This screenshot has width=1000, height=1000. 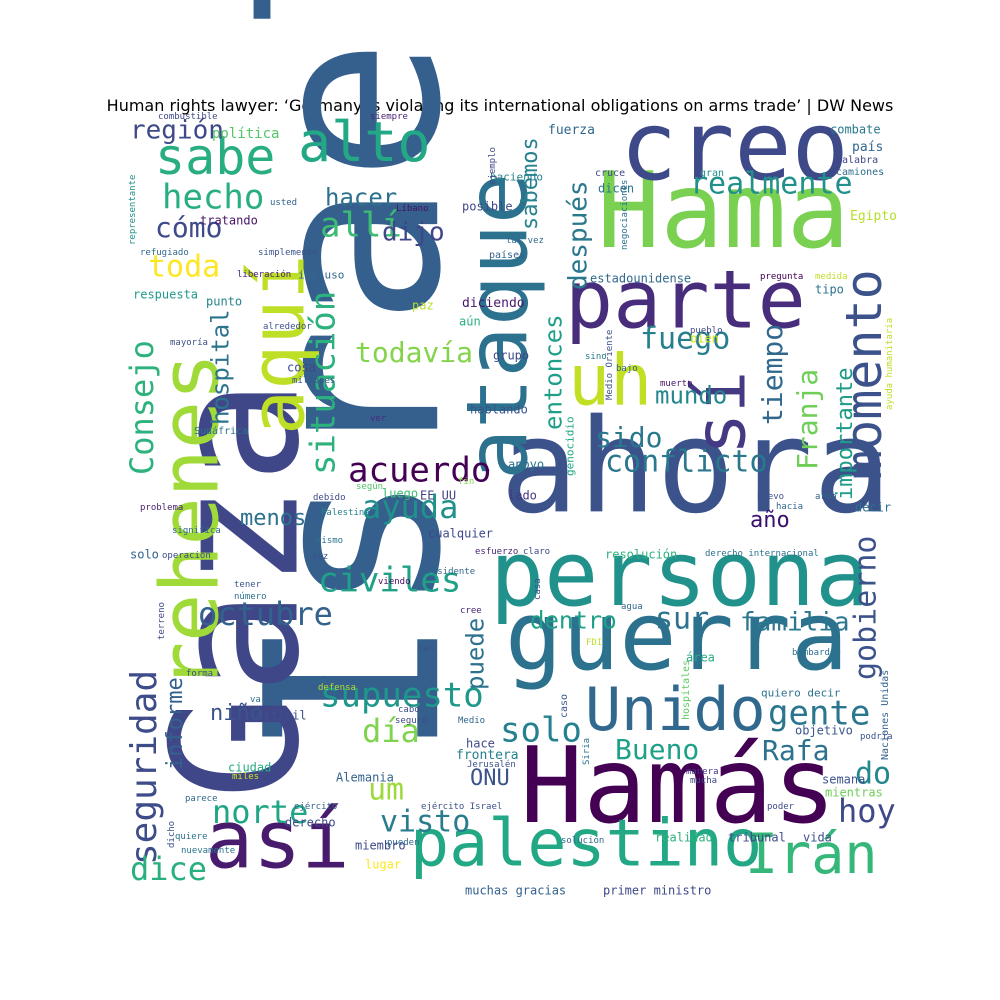 I want to click on word-haciendo: haciendo, so click(x=516, y=177).